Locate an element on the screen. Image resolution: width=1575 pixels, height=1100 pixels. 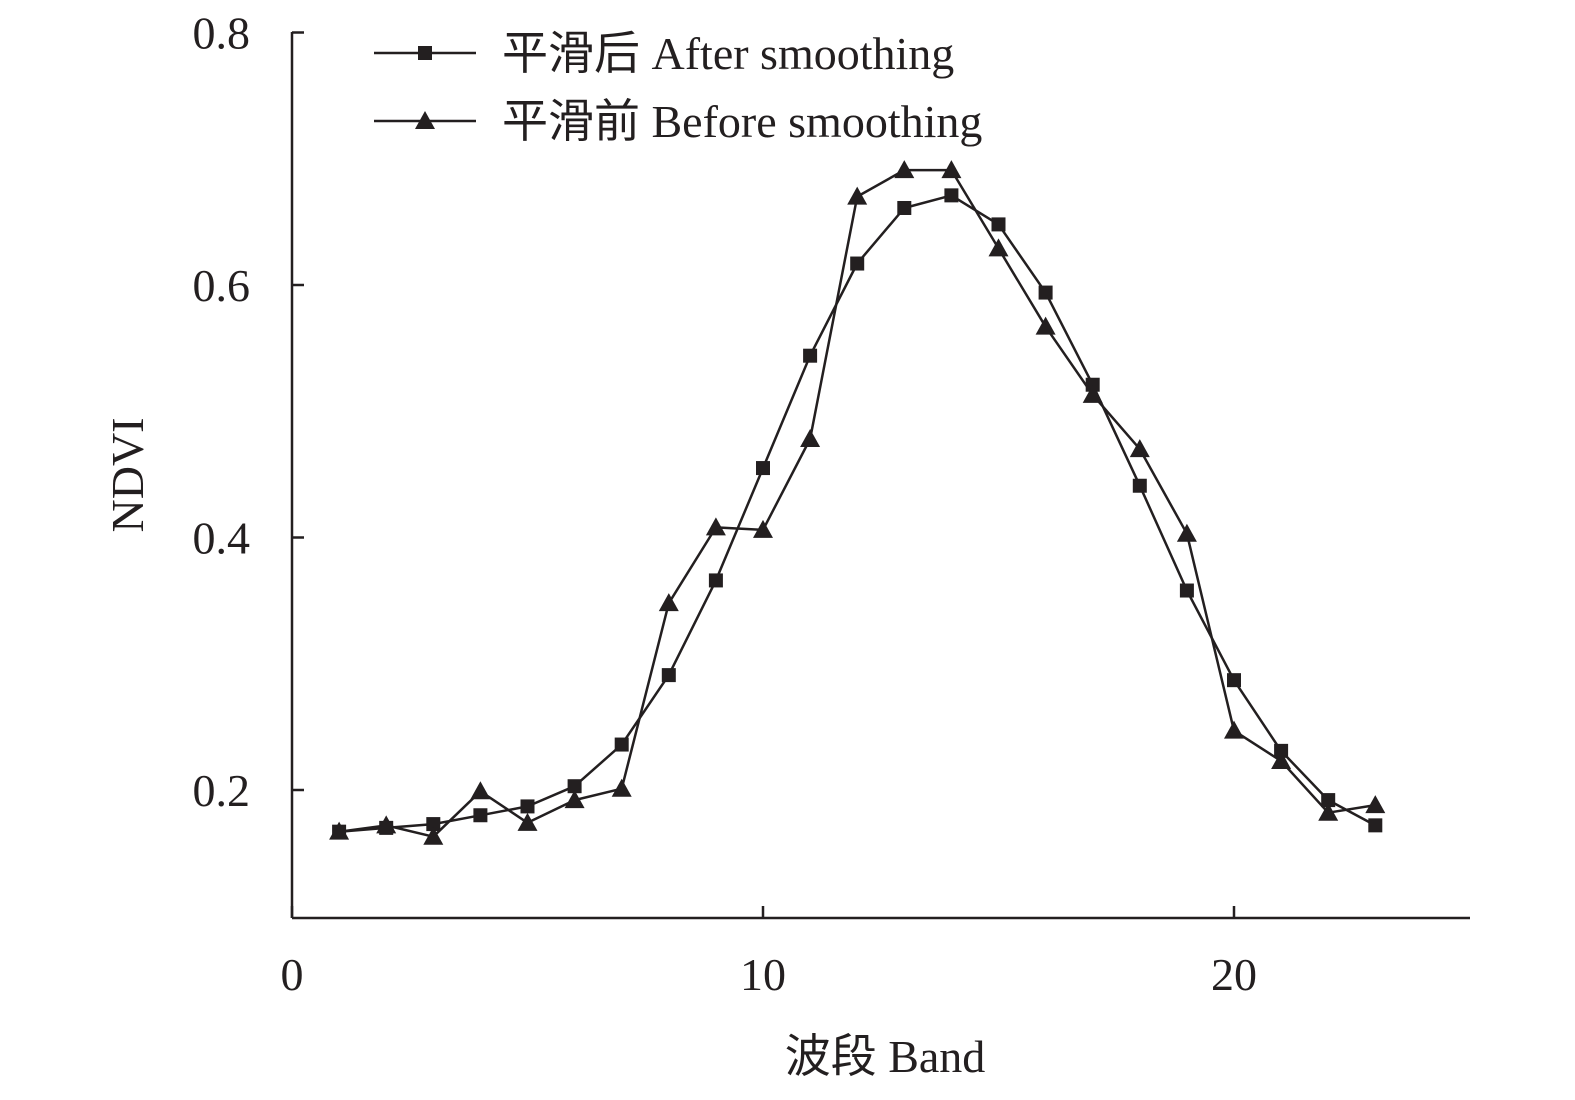
legend: 平滑后 After smoothing 平滑前 Before smoothing is located at coordinates (678, 87).